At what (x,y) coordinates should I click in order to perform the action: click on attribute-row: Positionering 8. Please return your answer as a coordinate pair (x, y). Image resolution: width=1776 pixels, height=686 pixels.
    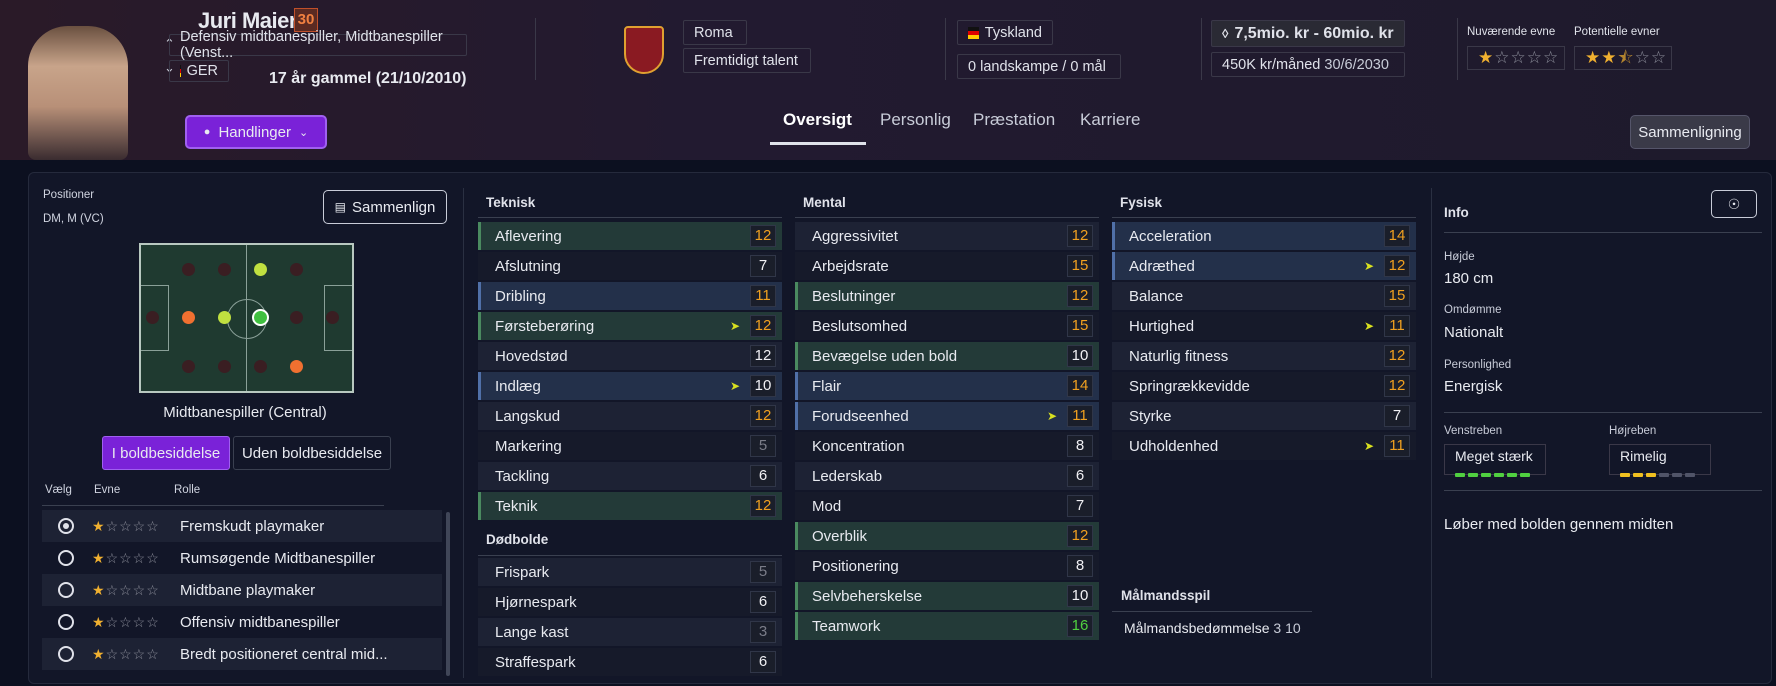
    Looking at the image, I should click on (947, 566).